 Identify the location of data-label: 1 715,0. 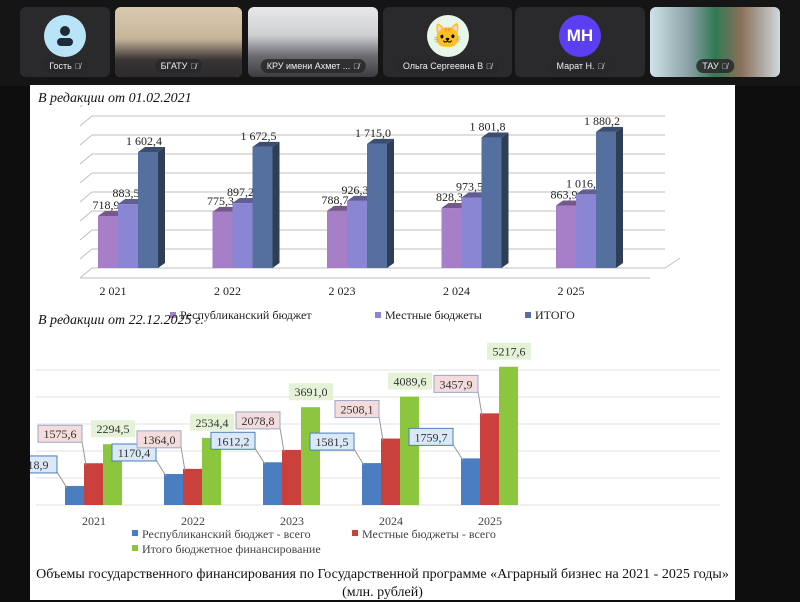
(373, 133).